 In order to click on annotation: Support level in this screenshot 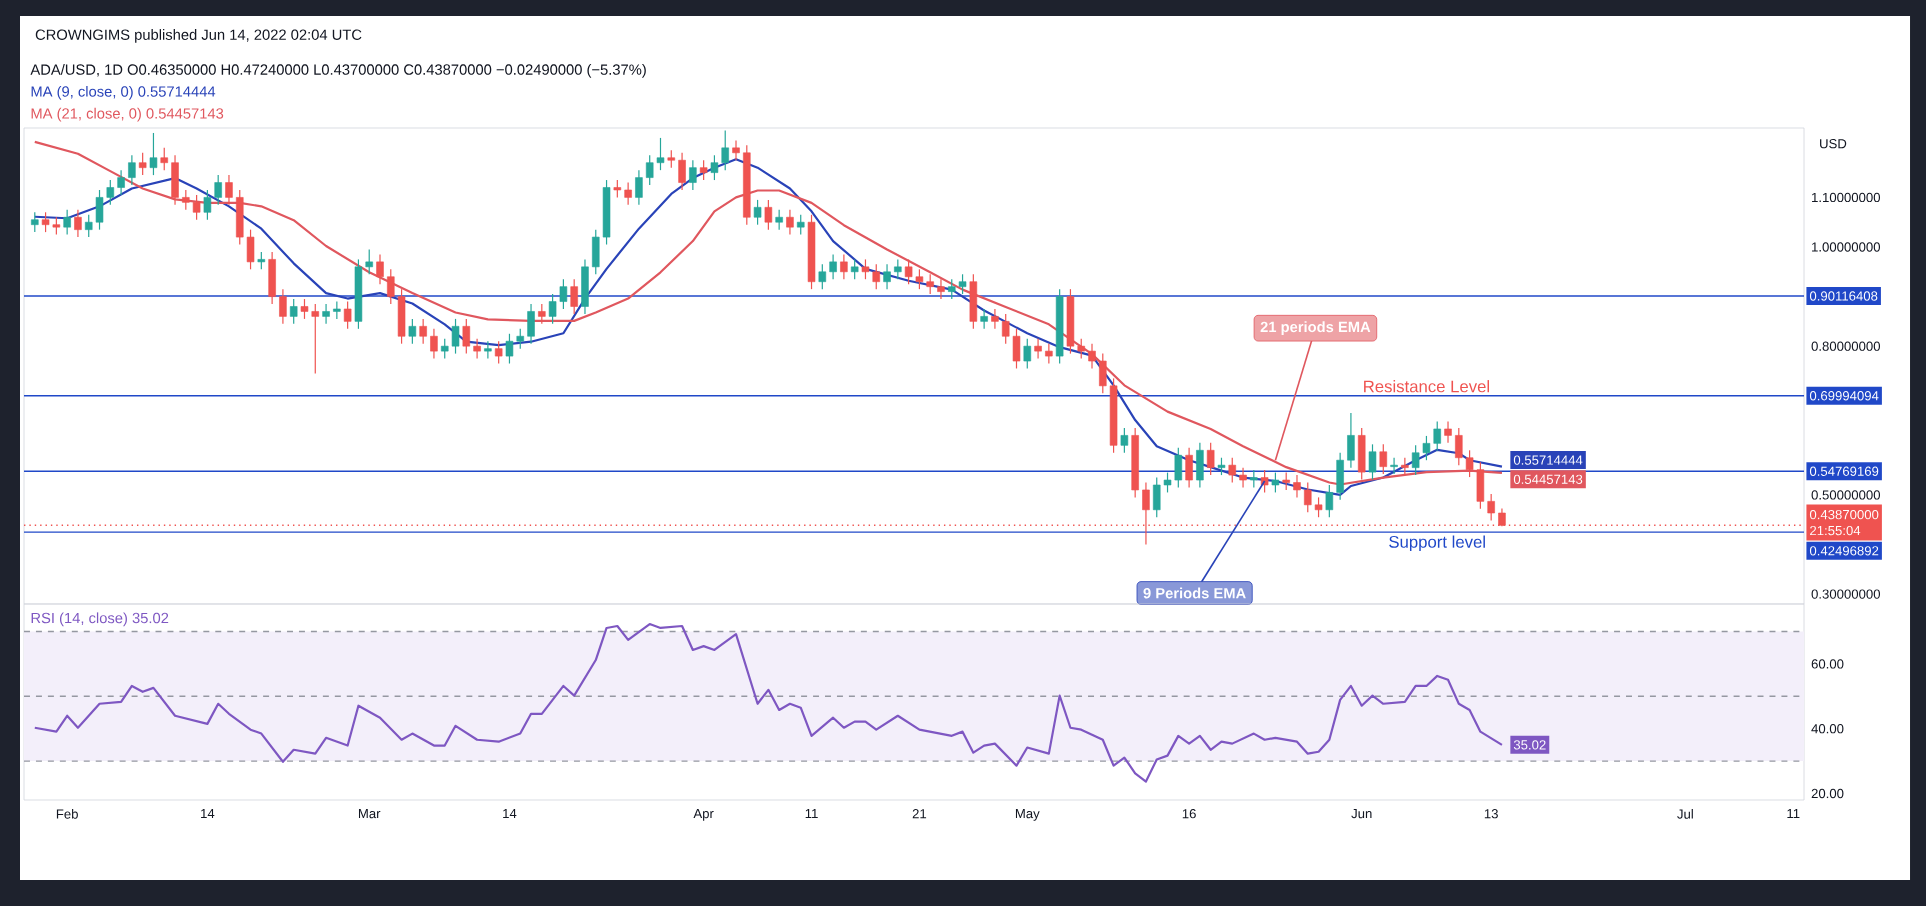, I will do `click(1437, 543)`.